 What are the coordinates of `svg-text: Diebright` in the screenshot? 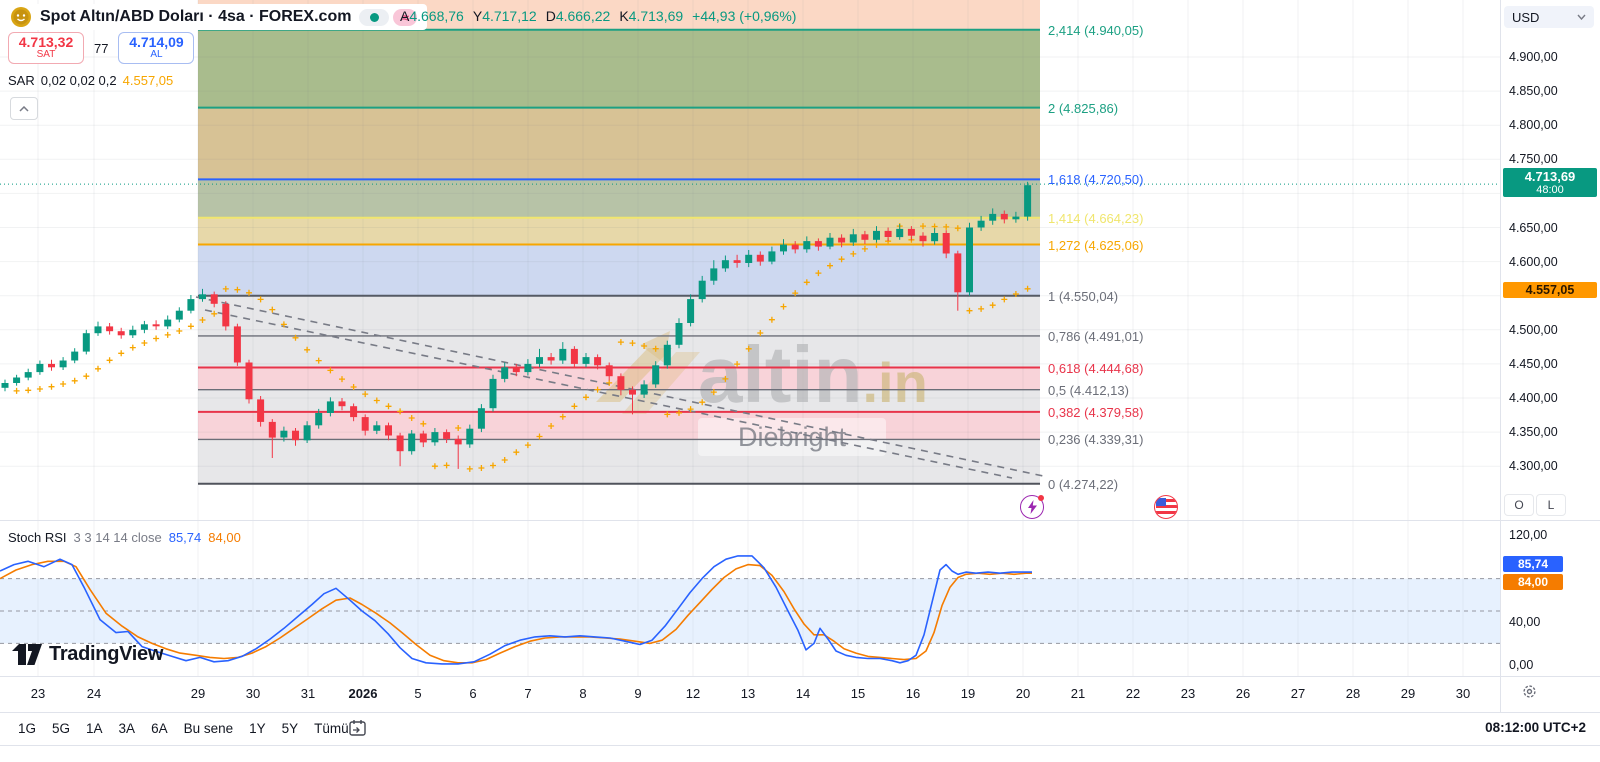 It's located at (792, 437).